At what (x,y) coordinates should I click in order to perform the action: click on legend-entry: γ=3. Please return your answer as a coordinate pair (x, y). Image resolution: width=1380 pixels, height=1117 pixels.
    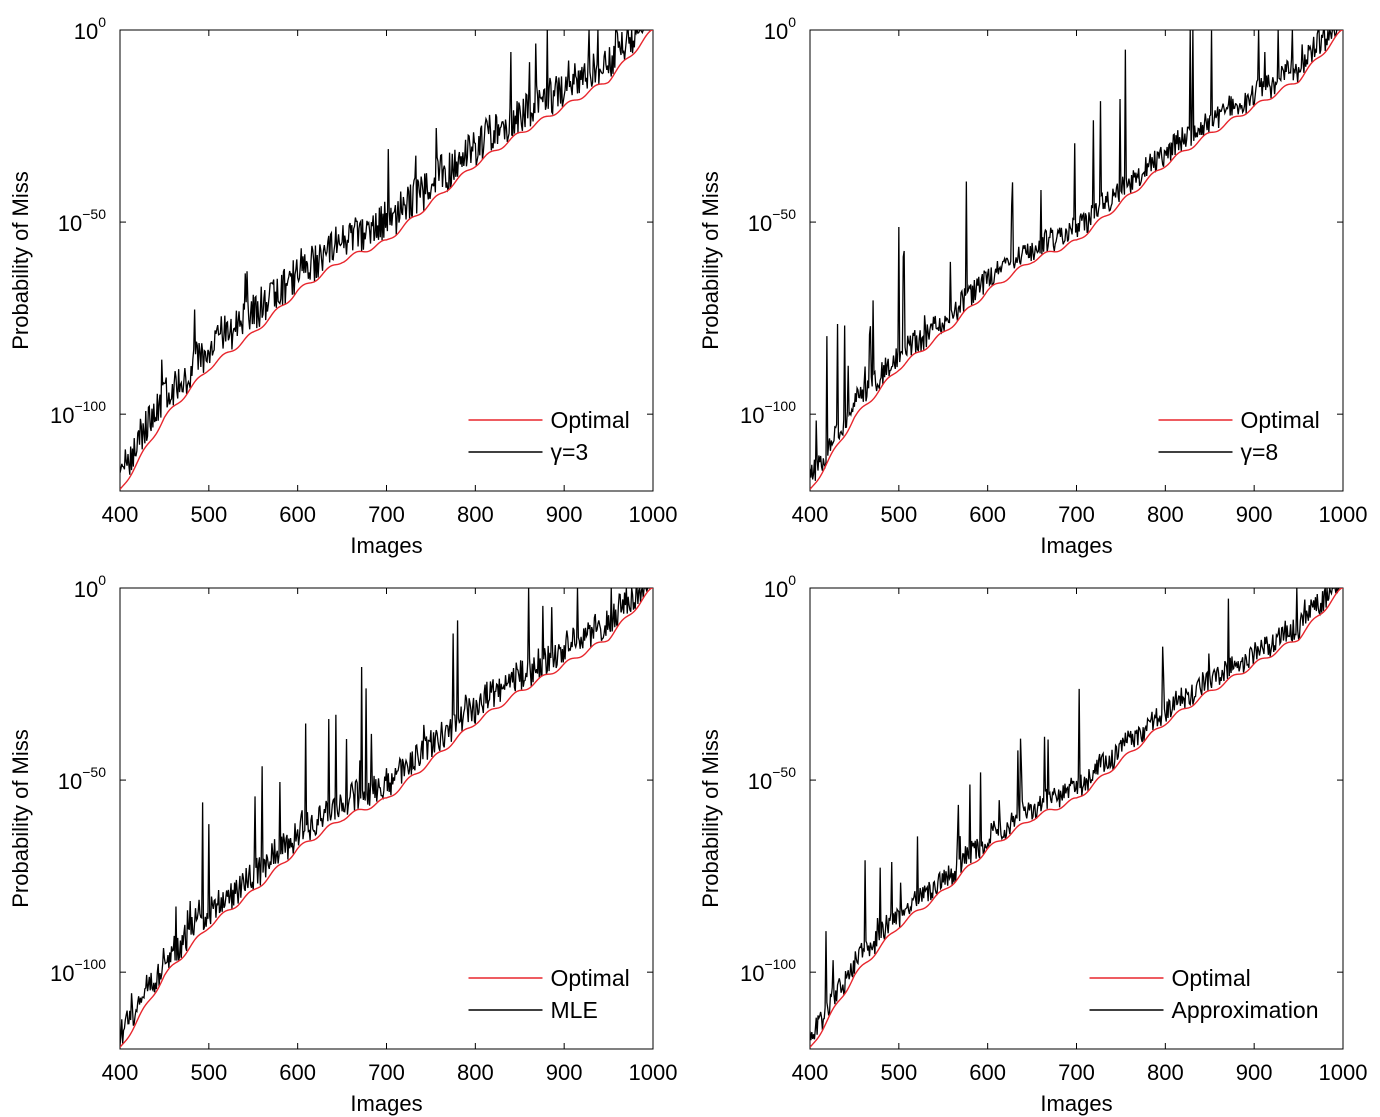
    Looking at the image, I should click on (570, 452).